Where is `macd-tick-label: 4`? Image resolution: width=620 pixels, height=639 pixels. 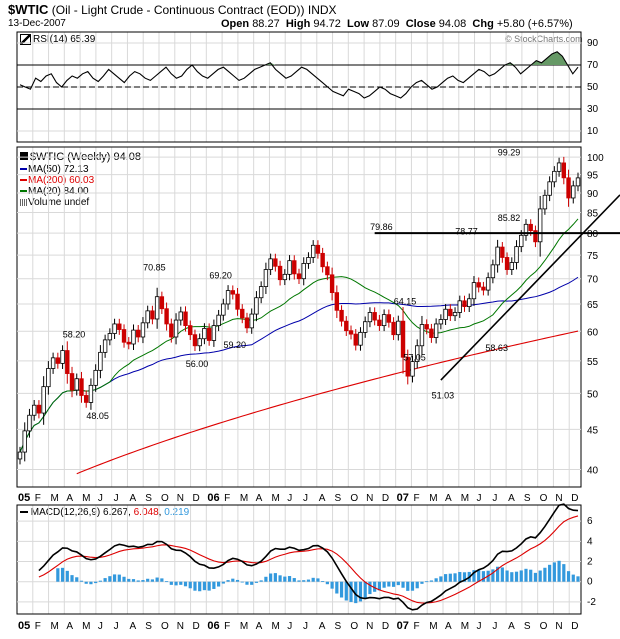
macd-tick-label: 4 is located at coordinates (590, 541).